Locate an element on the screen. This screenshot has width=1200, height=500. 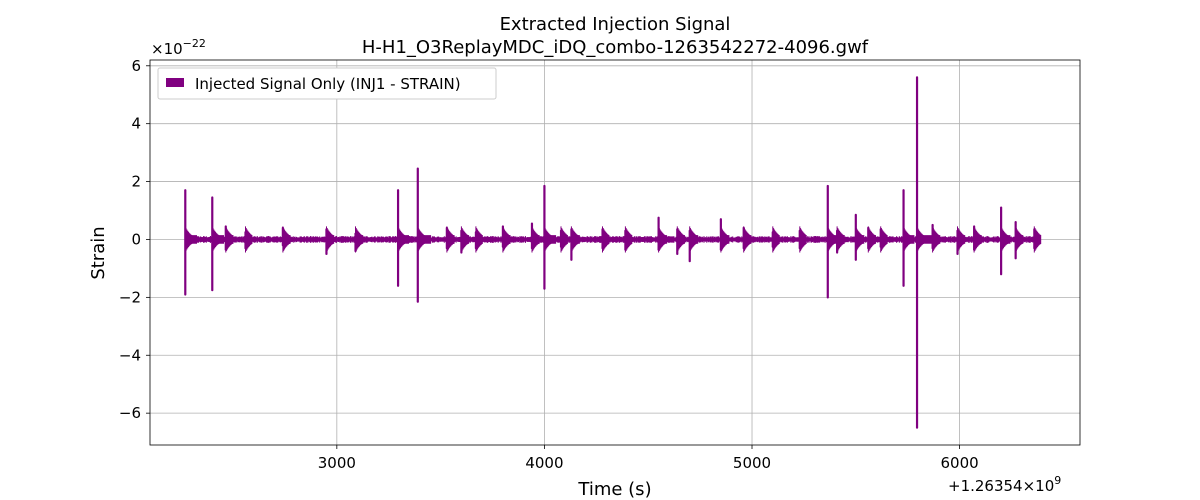
y-axis-label: Strain is located at coordinates (98, 252).